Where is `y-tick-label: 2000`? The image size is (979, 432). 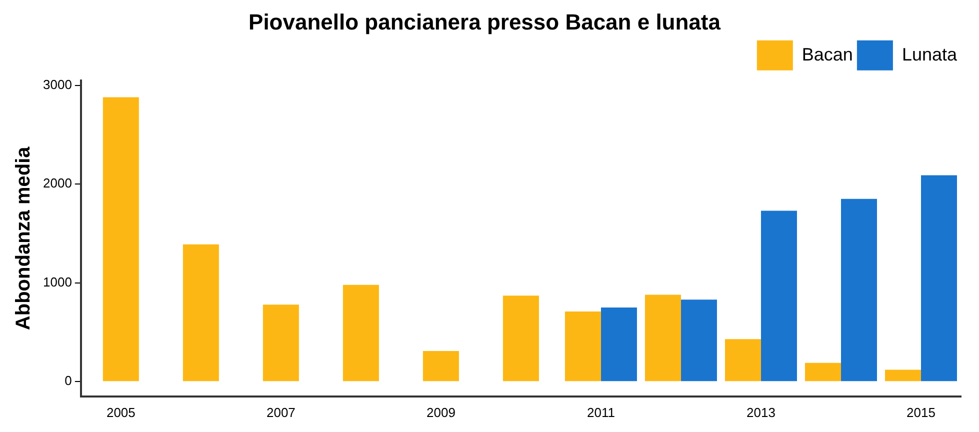 y-tick-label: 2000 is located at coordinates (57, 183).